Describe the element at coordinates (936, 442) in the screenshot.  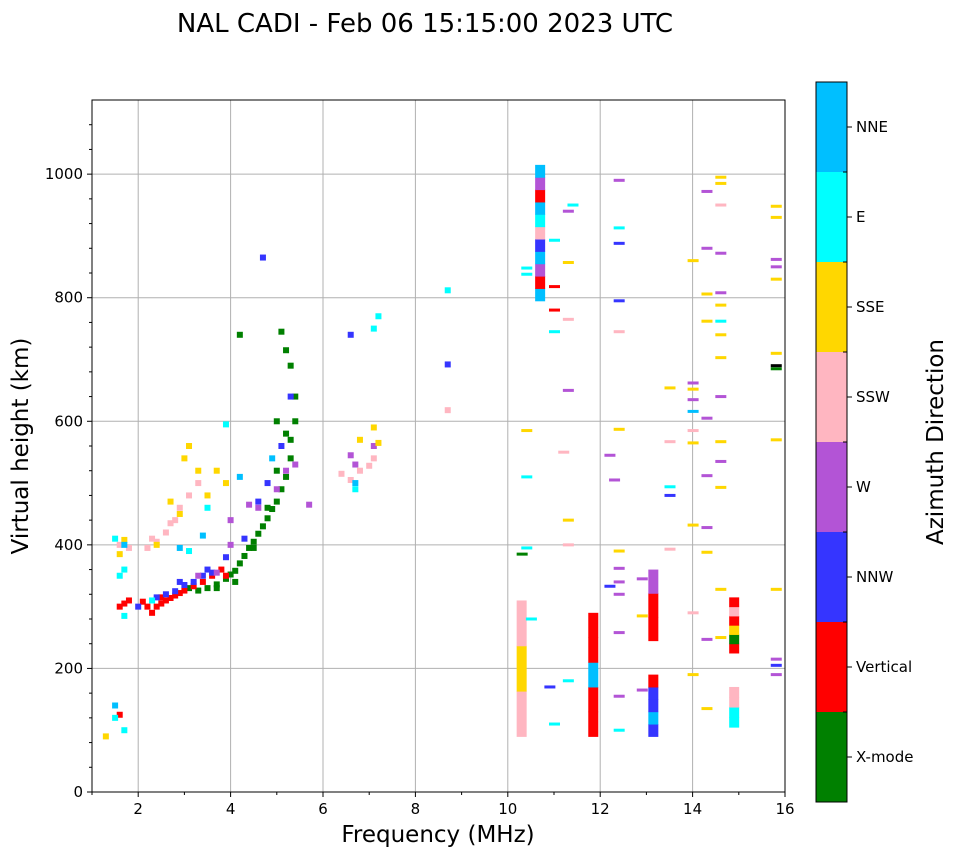
I see `colorbar-label: Azimuth Direction` at that location.